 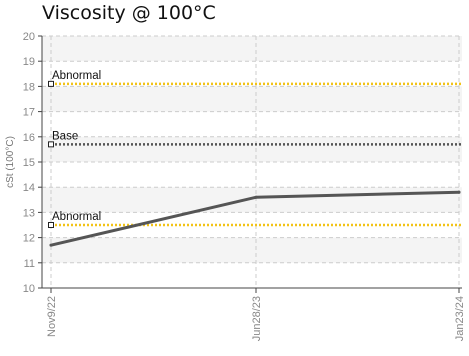 I want to click on x-tick-label: Jan23/24, so click(x=460, y=318).